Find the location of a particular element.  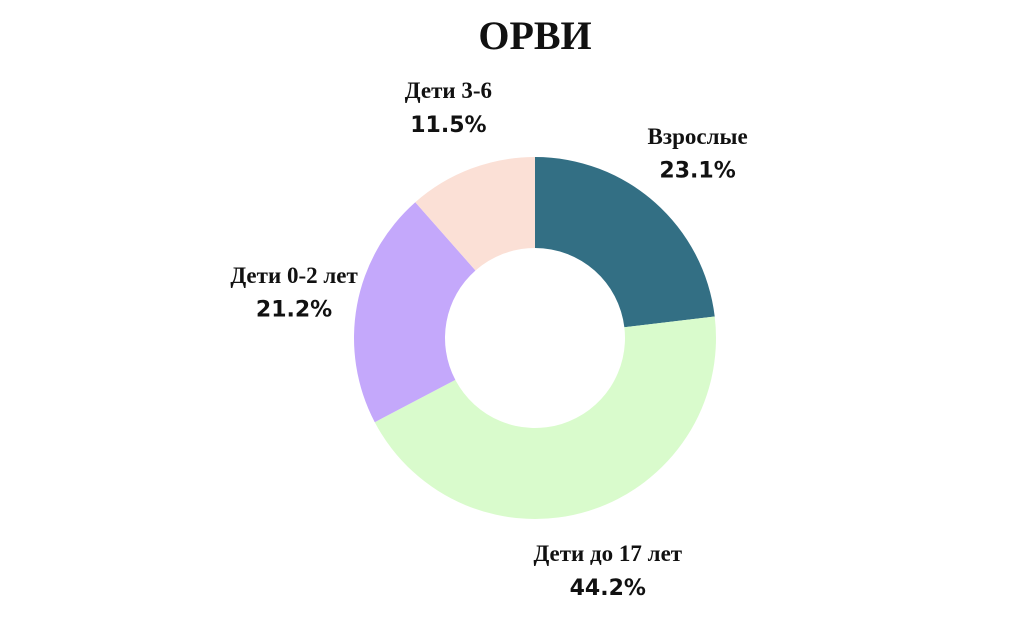

slice-value: 21.2% is located at coordinates (294, 310).